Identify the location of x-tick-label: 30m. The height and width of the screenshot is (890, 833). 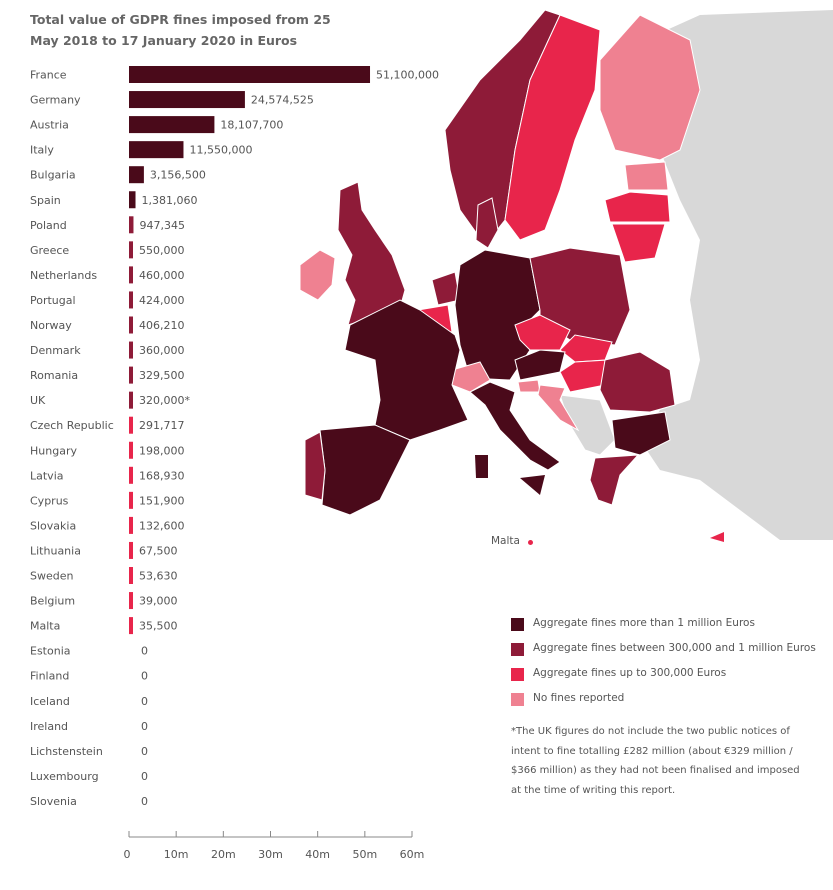
(270, 854).